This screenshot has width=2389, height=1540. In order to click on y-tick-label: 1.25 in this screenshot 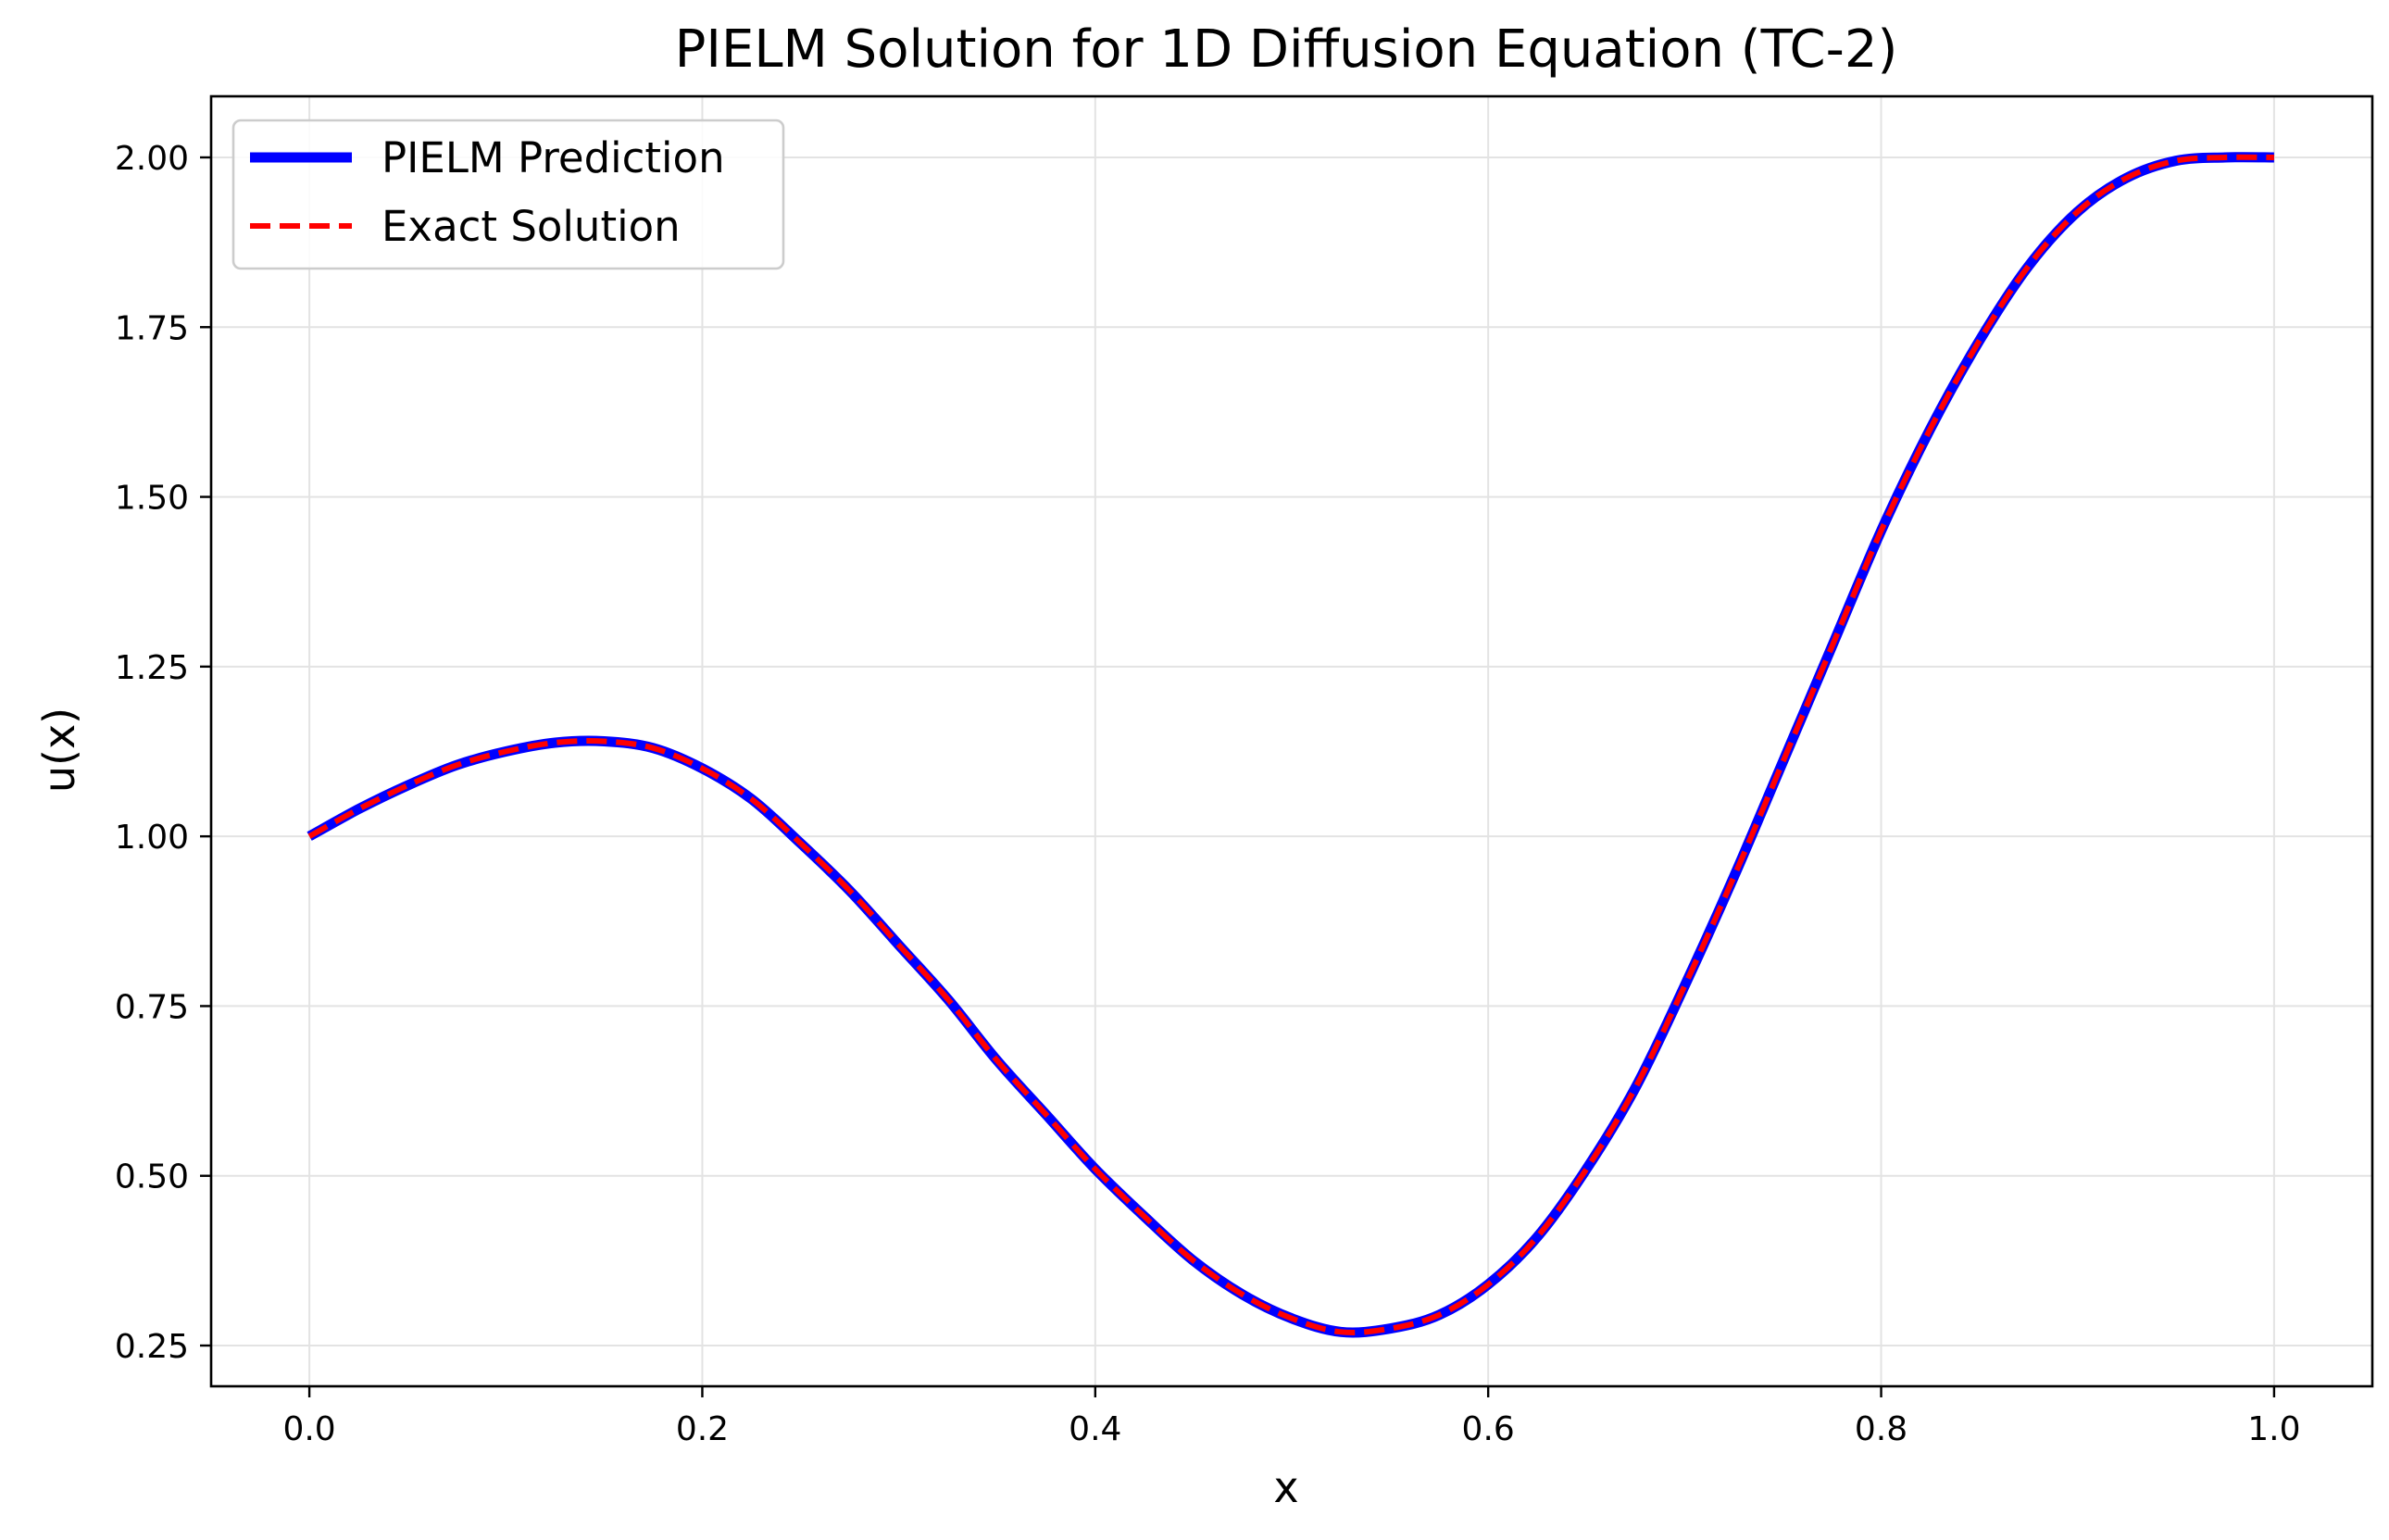, I will do `click(152, 668)`.